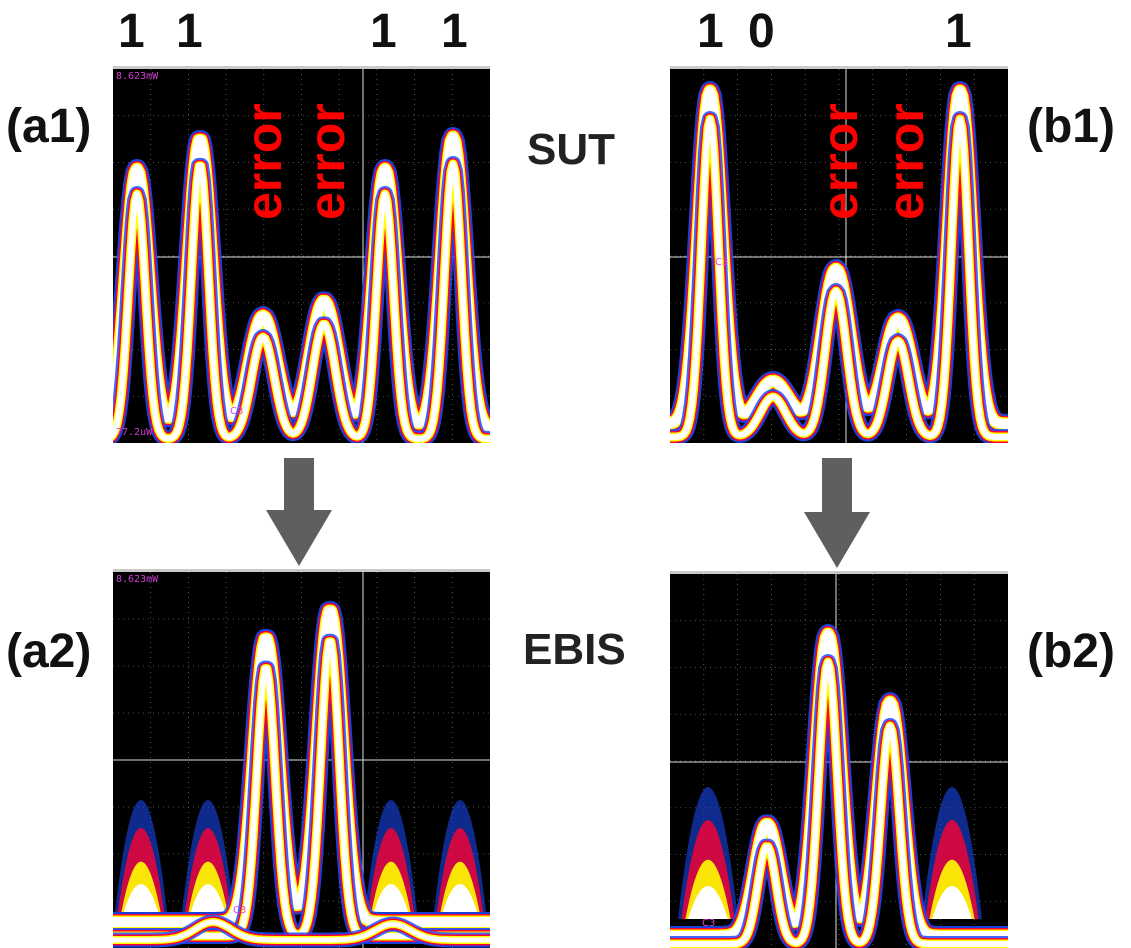 This screenshot has width=1131, height=948. Describe the element at coordinates (189, 31) in the screenshot. I see `bit-a-2: 1` at that location.